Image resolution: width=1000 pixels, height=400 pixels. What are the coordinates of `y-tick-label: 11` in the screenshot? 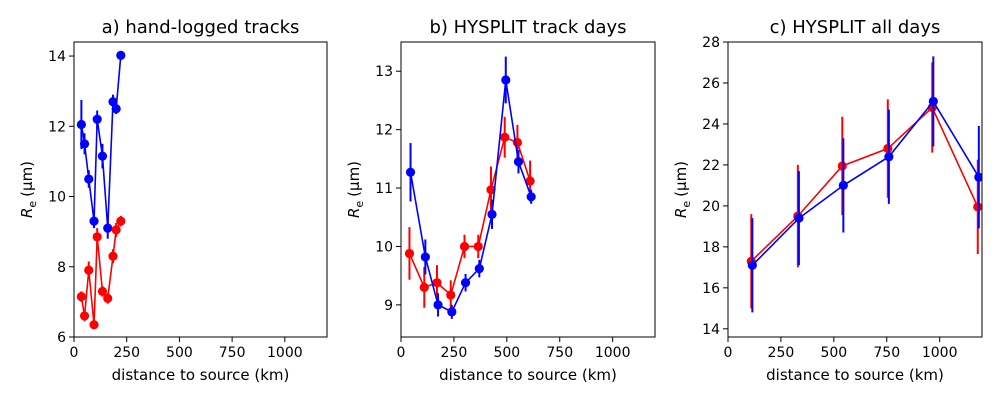 It's located at (384, 189).